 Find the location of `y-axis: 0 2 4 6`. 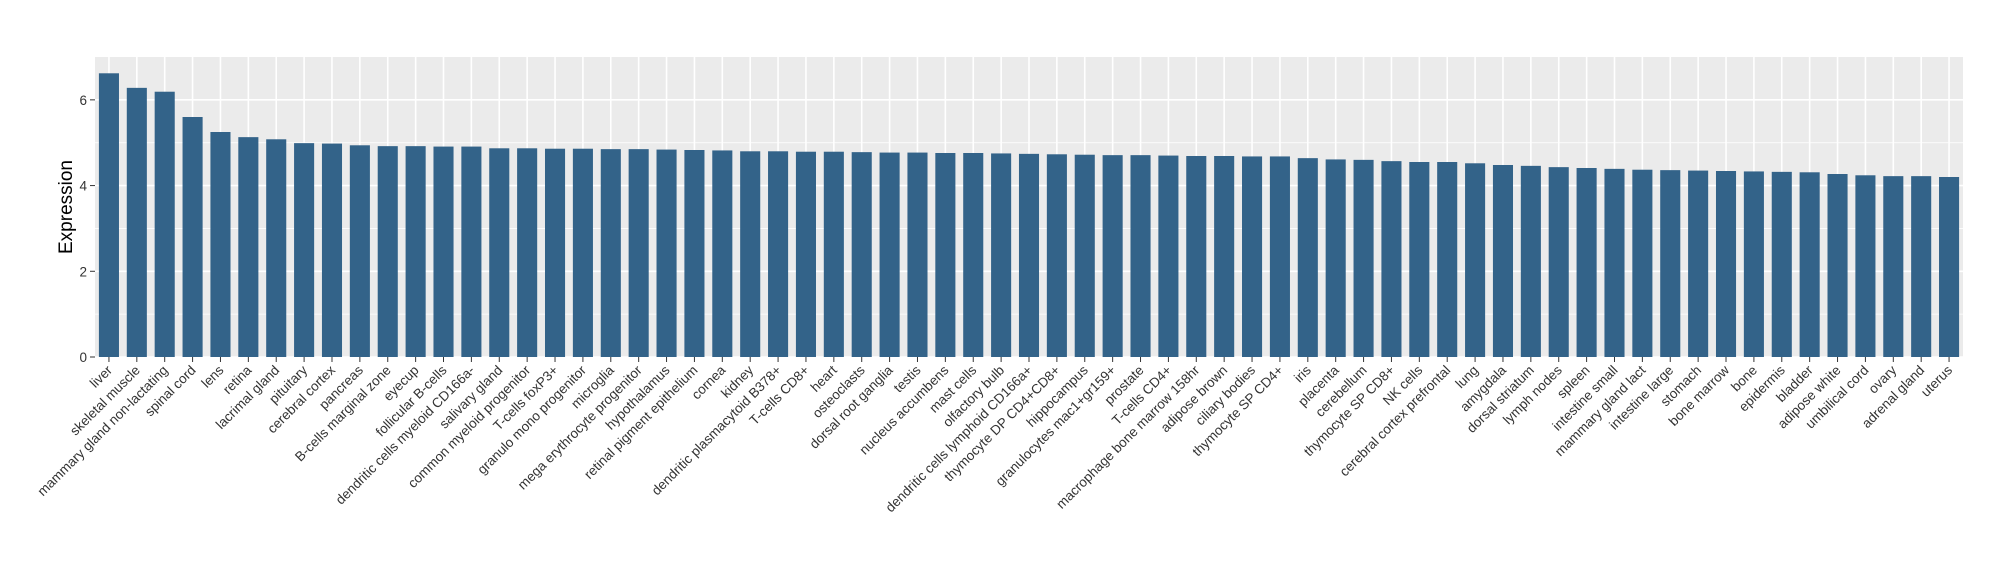

y-axis: 0 2 4 6 is located at coordinates (87, 229).